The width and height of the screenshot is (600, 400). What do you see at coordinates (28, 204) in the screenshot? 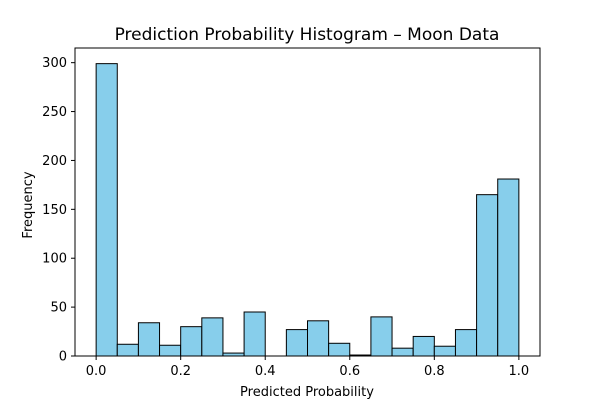
I see `y-axis-title: Frequency` at bounding box center [28, 204].